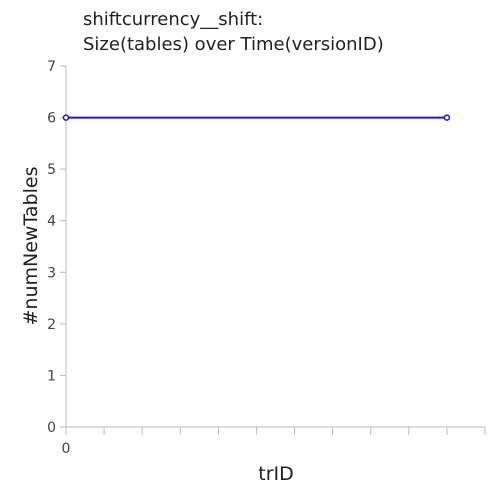 The width and height of the screenshot is (500, 500). What do you see at coordinates (56, 247) in the screenshot?
I see `y-axis-ticks: 0 1 2 3 4 5 6 7` at bounding box center [56, 247].